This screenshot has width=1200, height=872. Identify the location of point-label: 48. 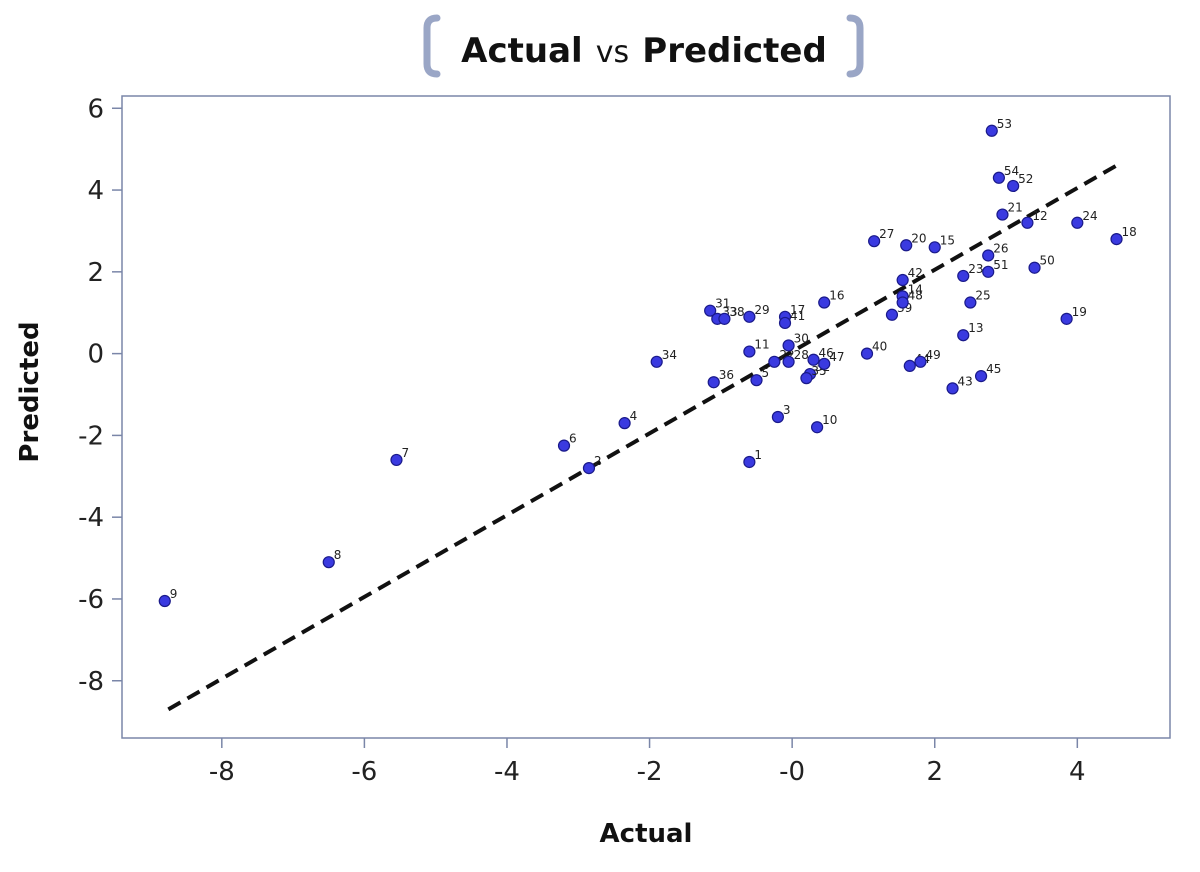
(915, 296).